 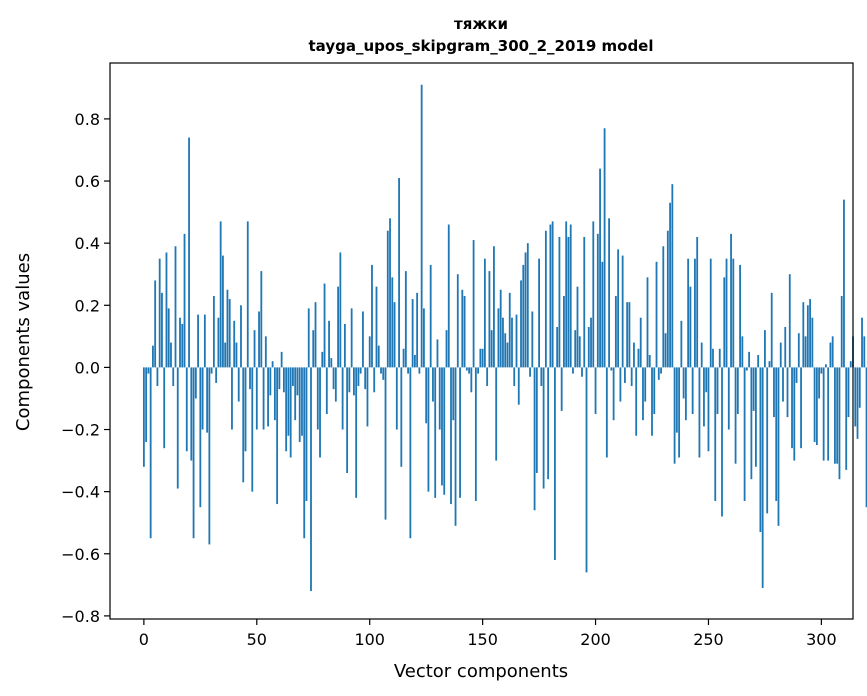 What do you see at coordinates (87, 305) in the screenshot?
I see `y-tick-label-5: 0.2` at bounding box center [87, 305].